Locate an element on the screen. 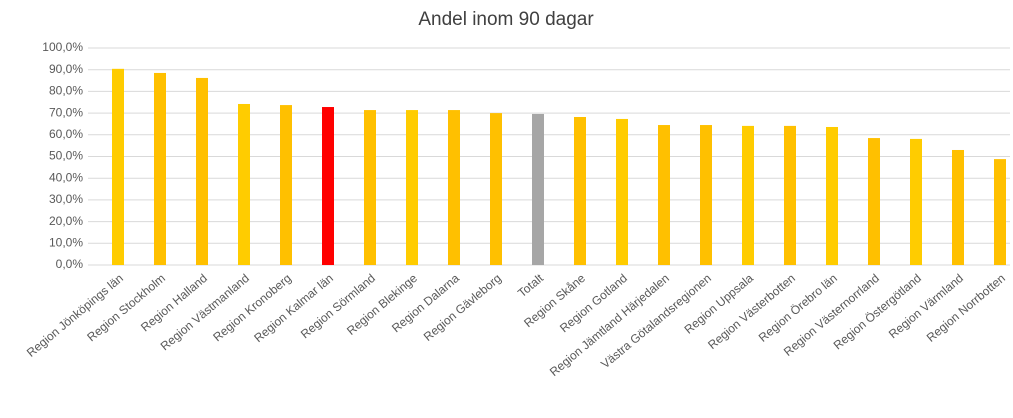 The height and width of the screenshot is (418, 1013). x-tick-label: Region Stockholm is located at coordinates (126, 307).